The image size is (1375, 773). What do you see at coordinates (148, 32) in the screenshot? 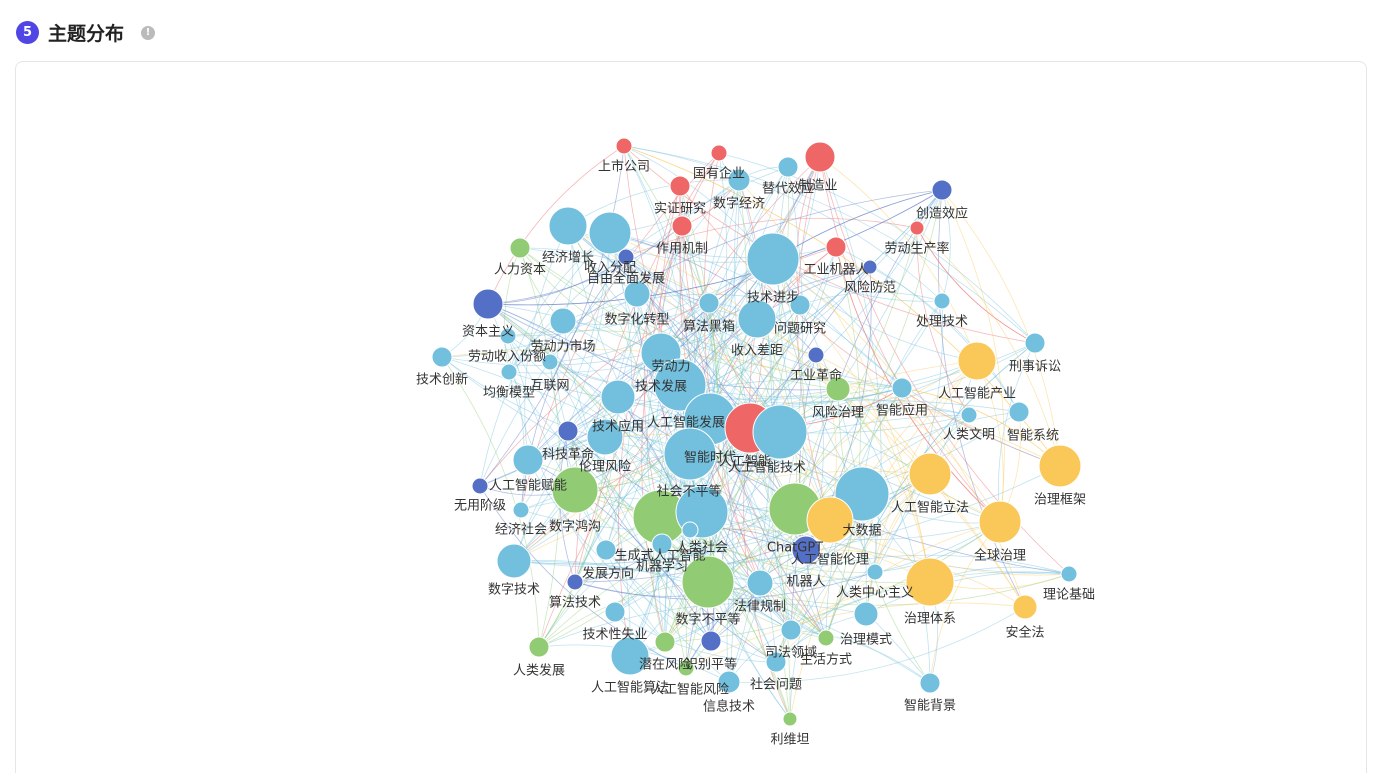
I see `info-icon: !` at bounding box center [148, 32].